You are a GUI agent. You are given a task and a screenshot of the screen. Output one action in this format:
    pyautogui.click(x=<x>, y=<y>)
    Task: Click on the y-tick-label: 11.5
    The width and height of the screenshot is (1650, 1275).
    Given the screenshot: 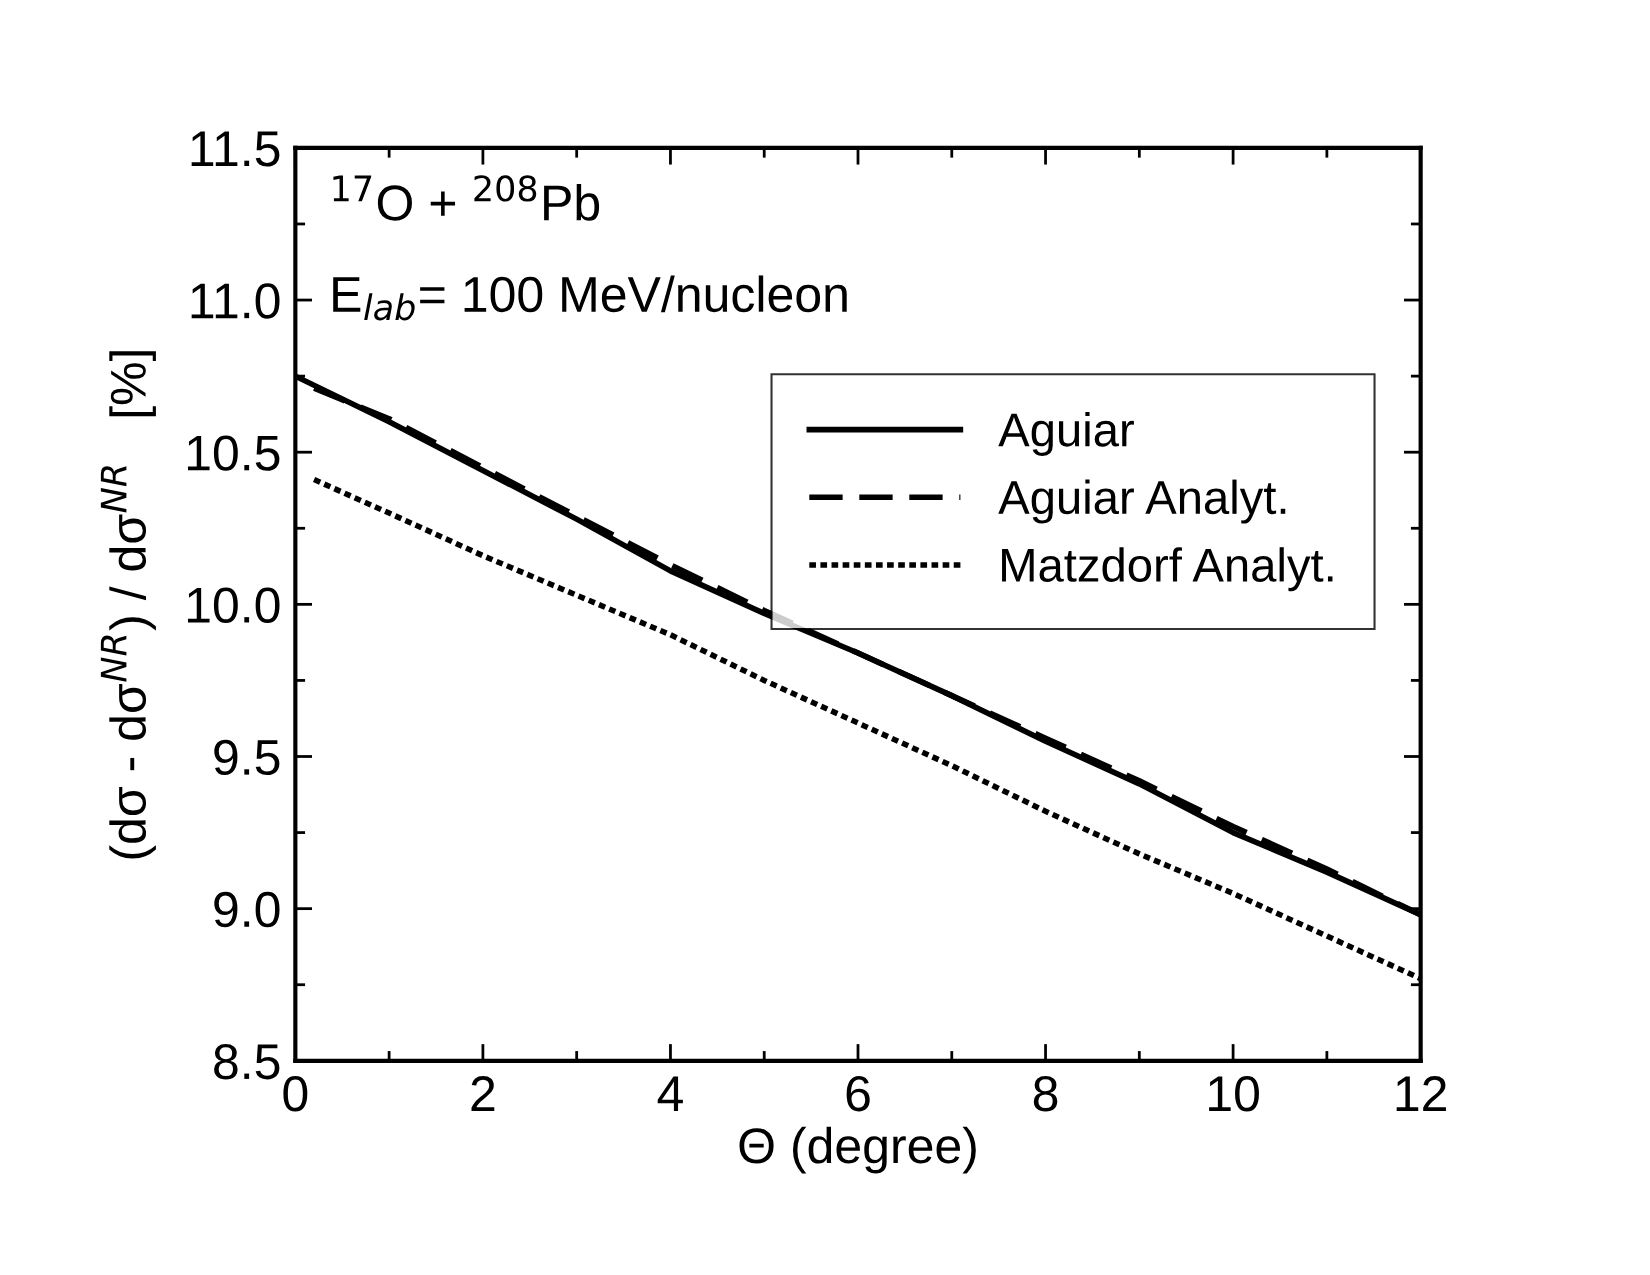 What is the action you would take?
    pyautogui.click(x=235, y=149)
    